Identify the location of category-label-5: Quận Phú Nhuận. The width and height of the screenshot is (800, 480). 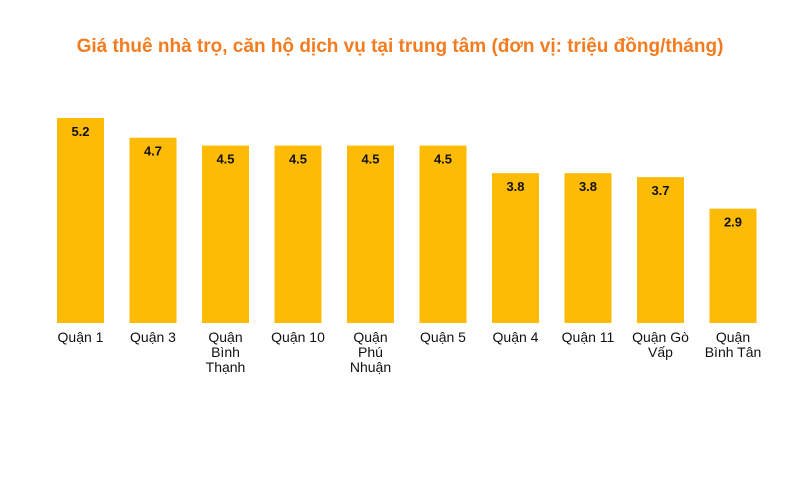
(370, 352).